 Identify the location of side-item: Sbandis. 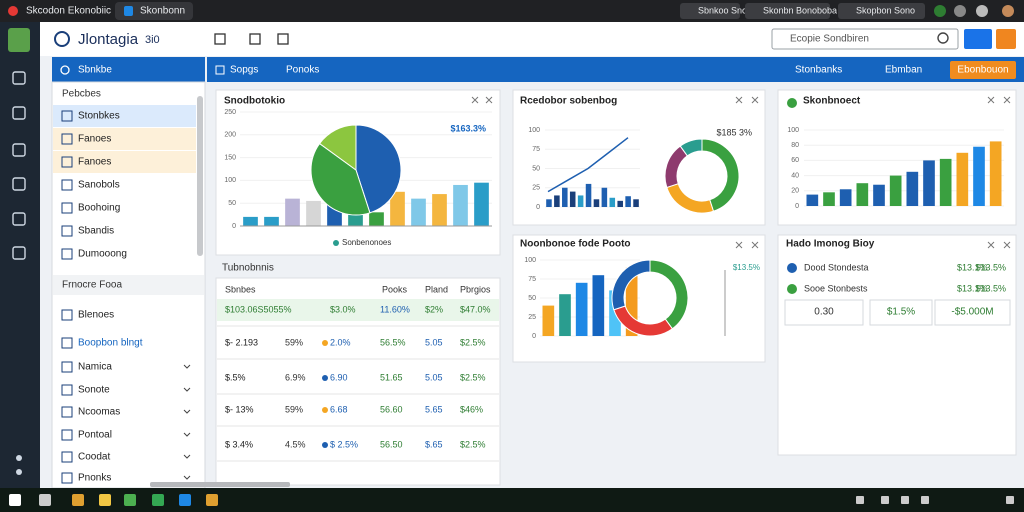
(96, 231).